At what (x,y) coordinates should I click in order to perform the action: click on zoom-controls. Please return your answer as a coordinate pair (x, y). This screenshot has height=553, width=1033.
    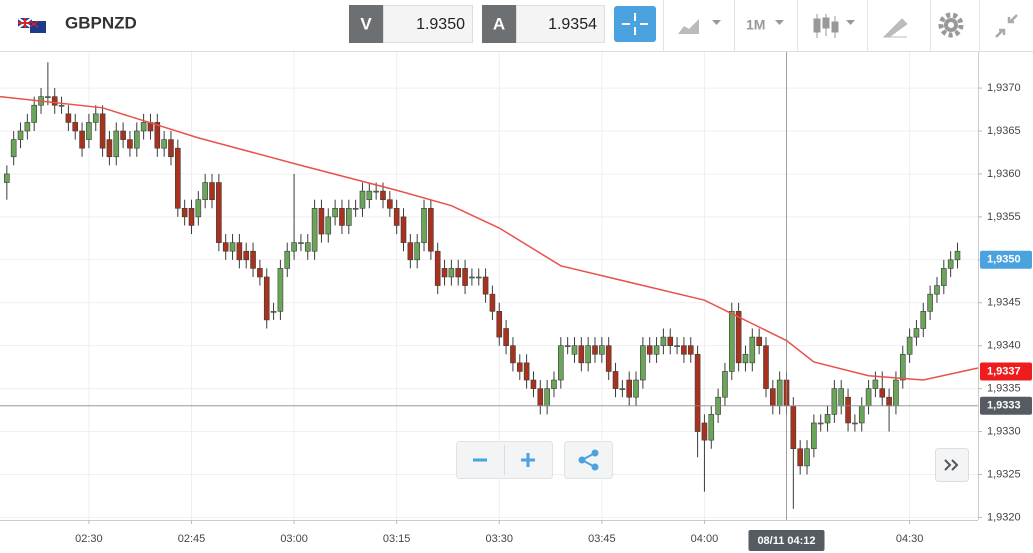
    Looking at the image, I should click on (504, 460).